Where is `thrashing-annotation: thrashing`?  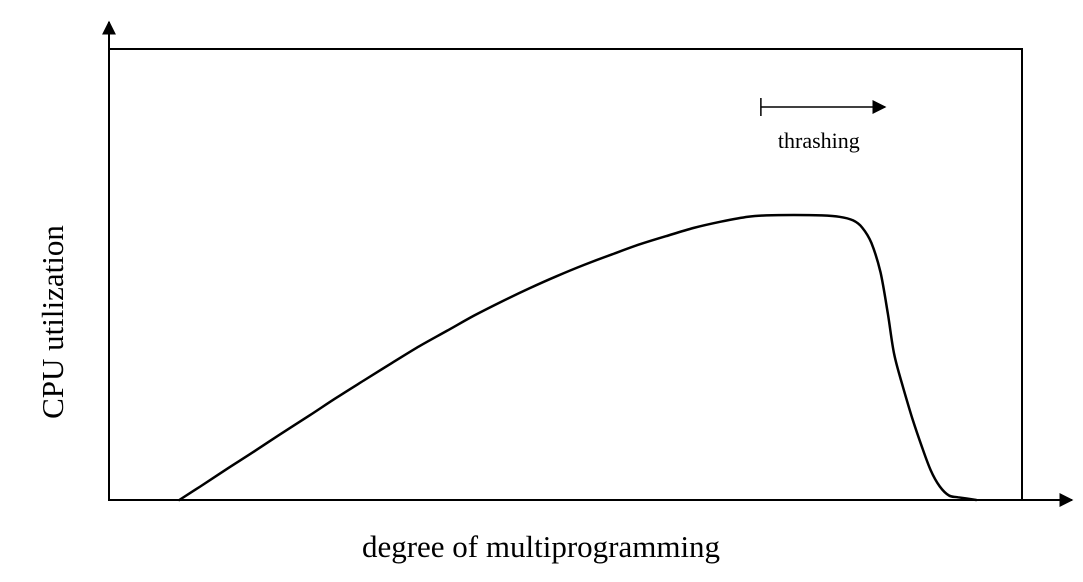
thrashing-annotation: thrashing is located at coordinates (823, 125).